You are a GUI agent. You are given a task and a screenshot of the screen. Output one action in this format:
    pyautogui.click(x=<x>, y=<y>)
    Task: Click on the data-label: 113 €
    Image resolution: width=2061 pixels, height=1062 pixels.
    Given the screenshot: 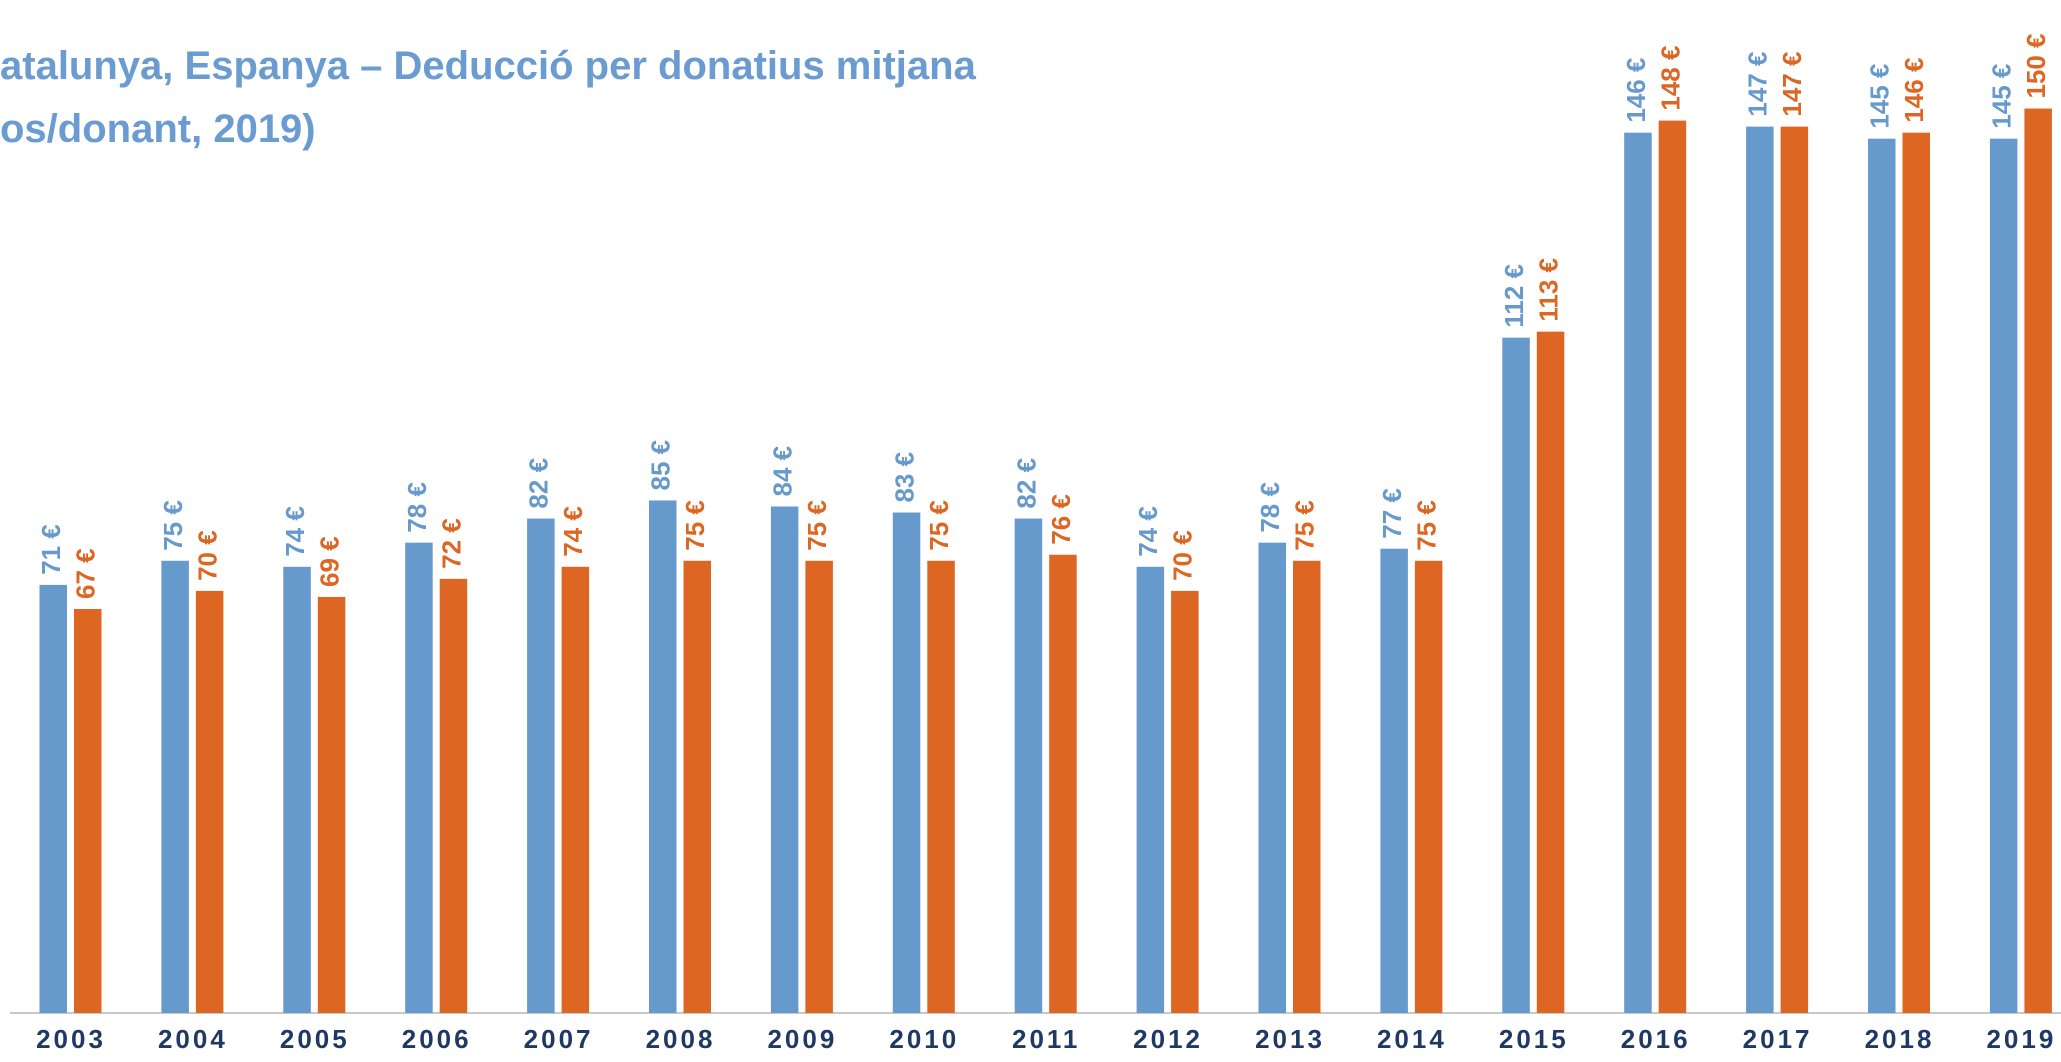 What is the action you would take?
    pyautogui.click(x=1548, y=290)
    